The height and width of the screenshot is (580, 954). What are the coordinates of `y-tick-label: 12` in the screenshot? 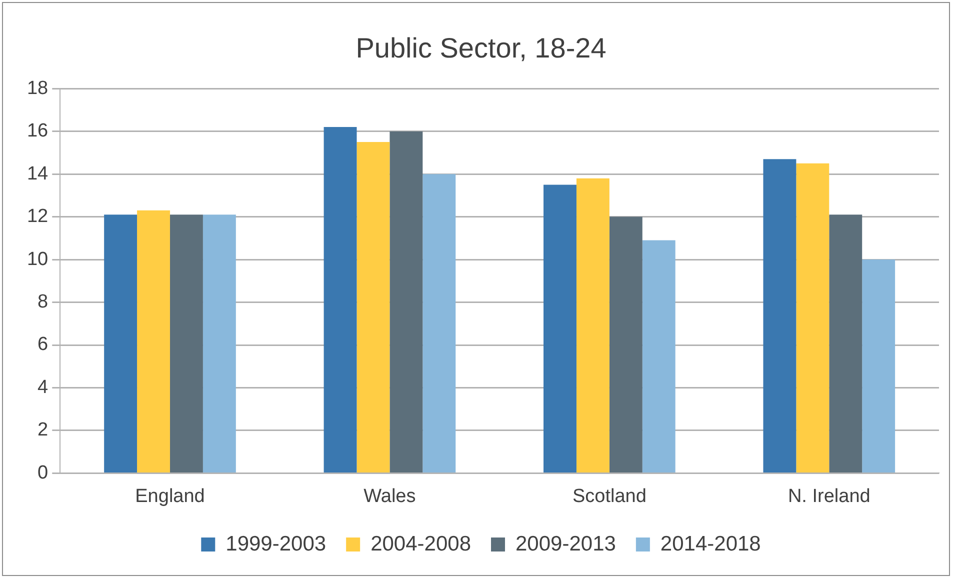 It's located at (37, 217).